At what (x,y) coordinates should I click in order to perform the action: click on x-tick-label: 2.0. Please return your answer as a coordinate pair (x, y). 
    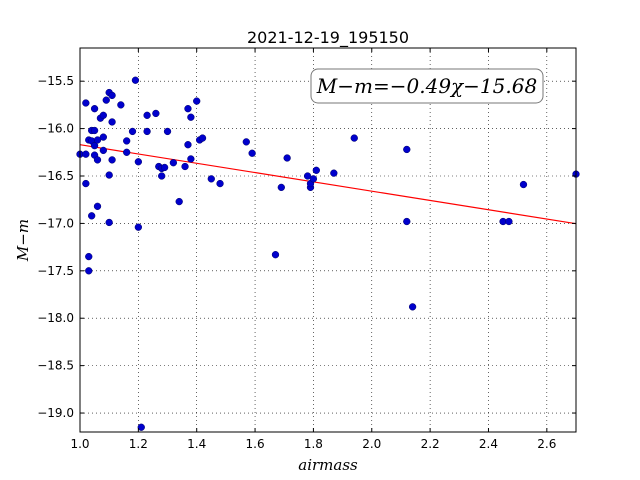
    Looking at the image, I should click on (371, 444).